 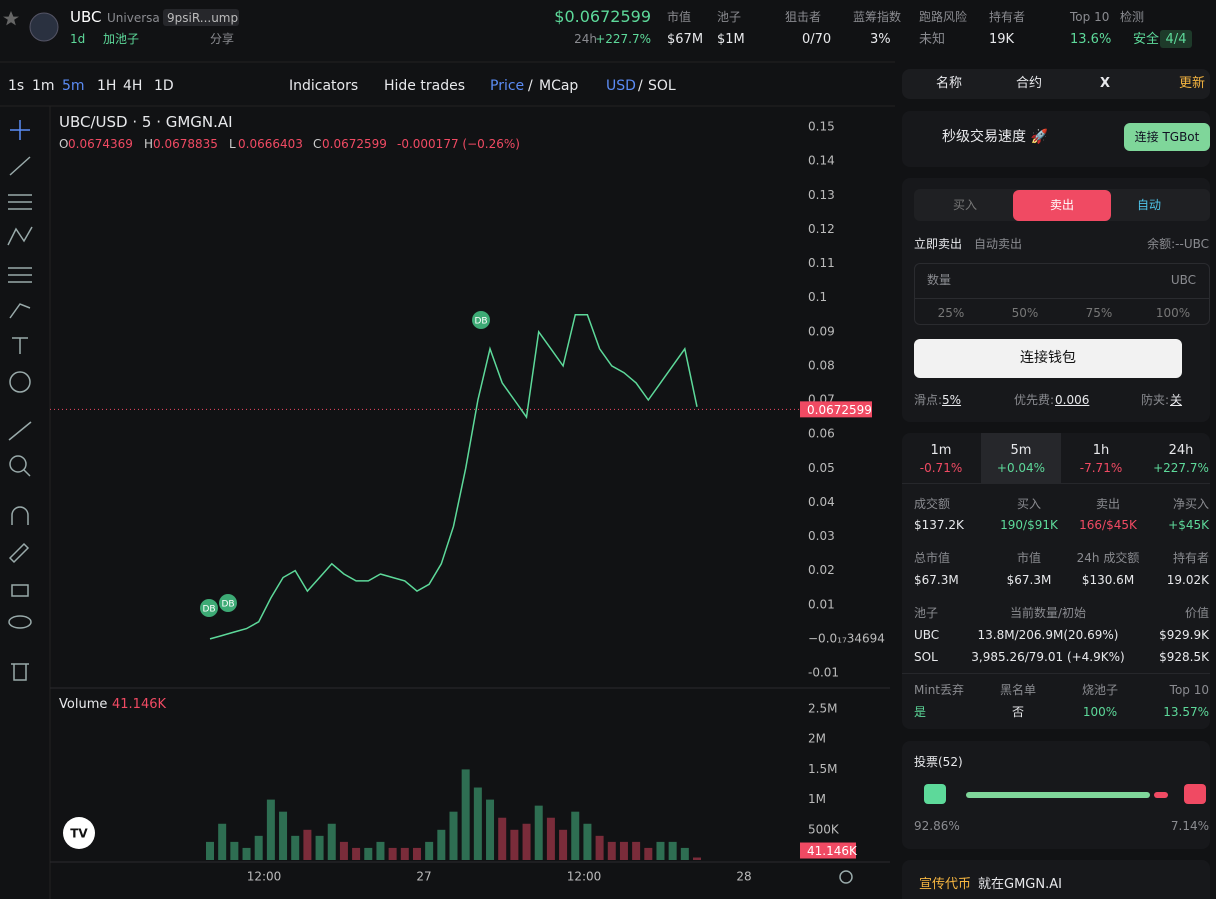 What do you see at coordinates (133, 86) in the screenshot?
I see `interval: 4H` at bounding box center [133, 86].